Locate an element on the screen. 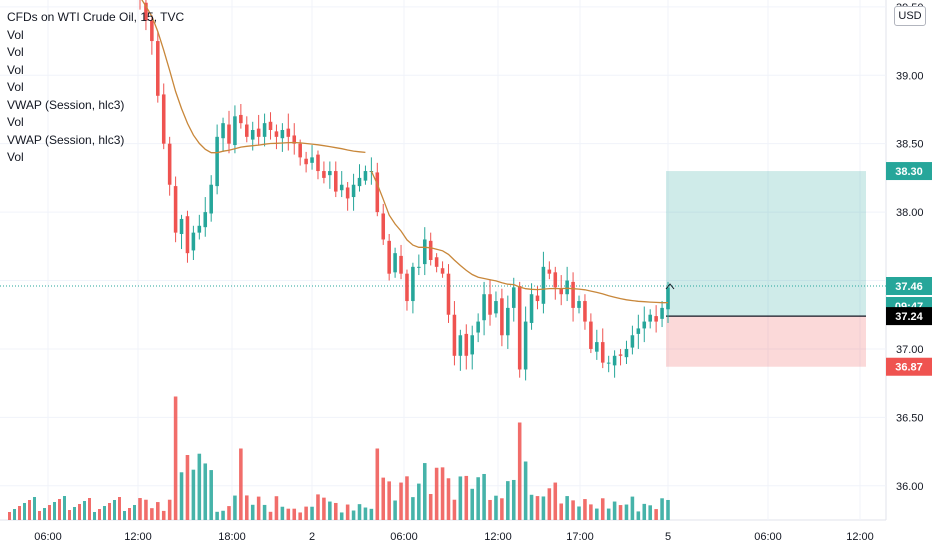  price-axis-panel is located at coordinates (909, 275).